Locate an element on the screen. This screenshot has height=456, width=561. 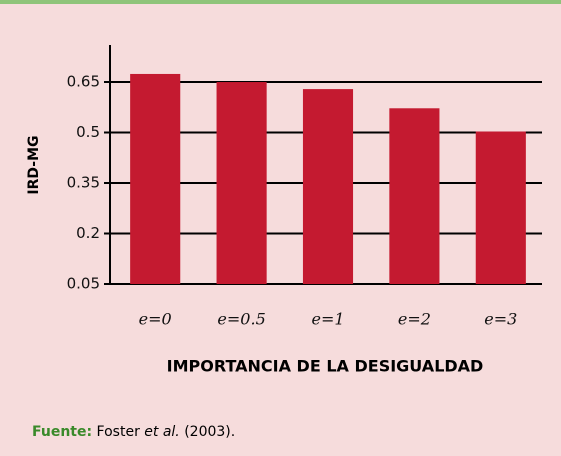
y-axis-label: IRD-MG is located at coordinates (34, 164).